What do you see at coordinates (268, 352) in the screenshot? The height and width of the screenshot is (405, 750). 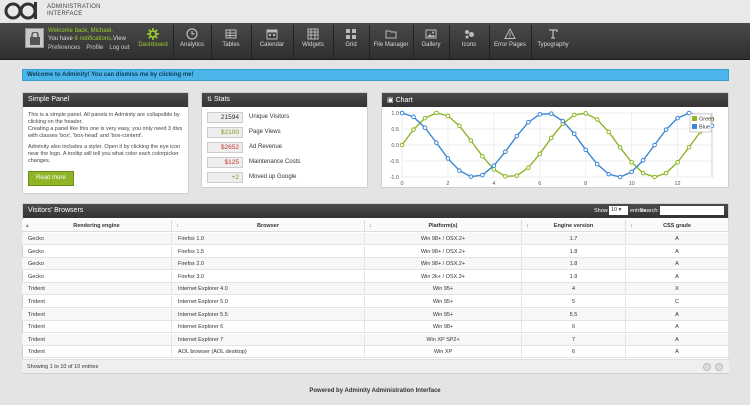 I see `table-cell: AOL browser (AOL desktop)` at bounding box center [268, 352].